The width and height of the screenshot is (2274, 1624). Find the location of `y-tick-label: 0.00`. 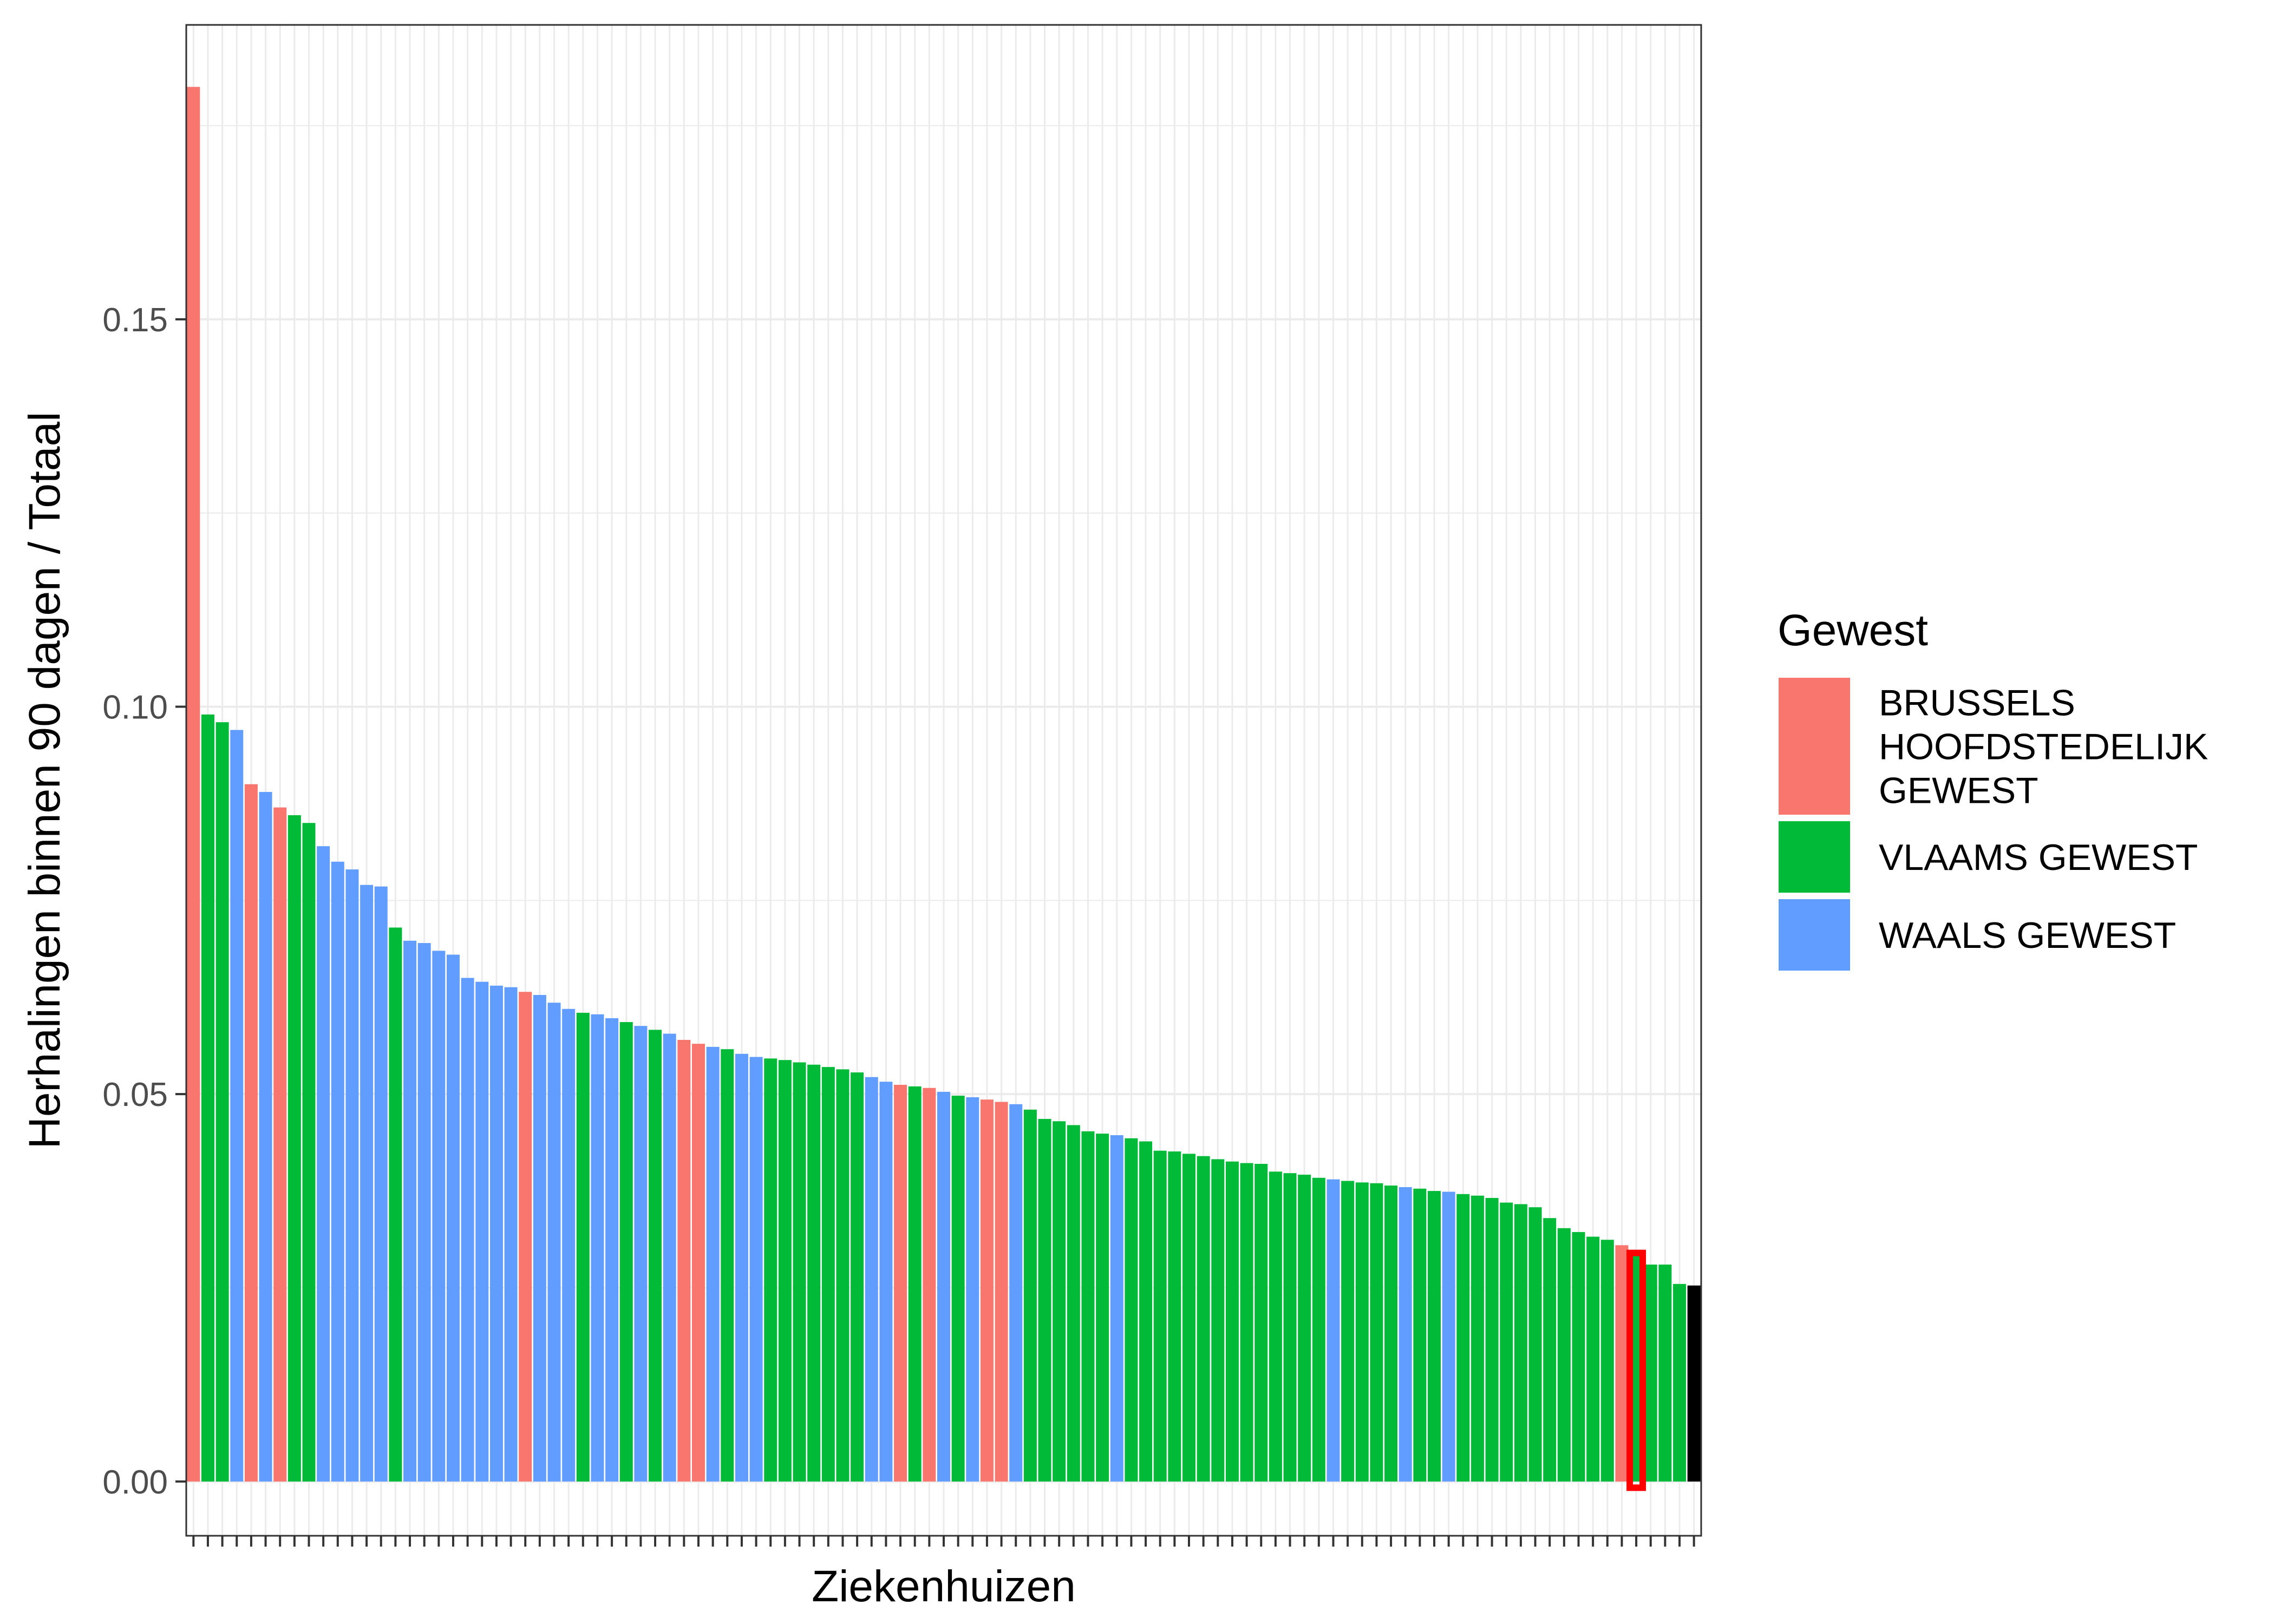

y-tick-label: 0.00 is located at coordinates (135, 1482).